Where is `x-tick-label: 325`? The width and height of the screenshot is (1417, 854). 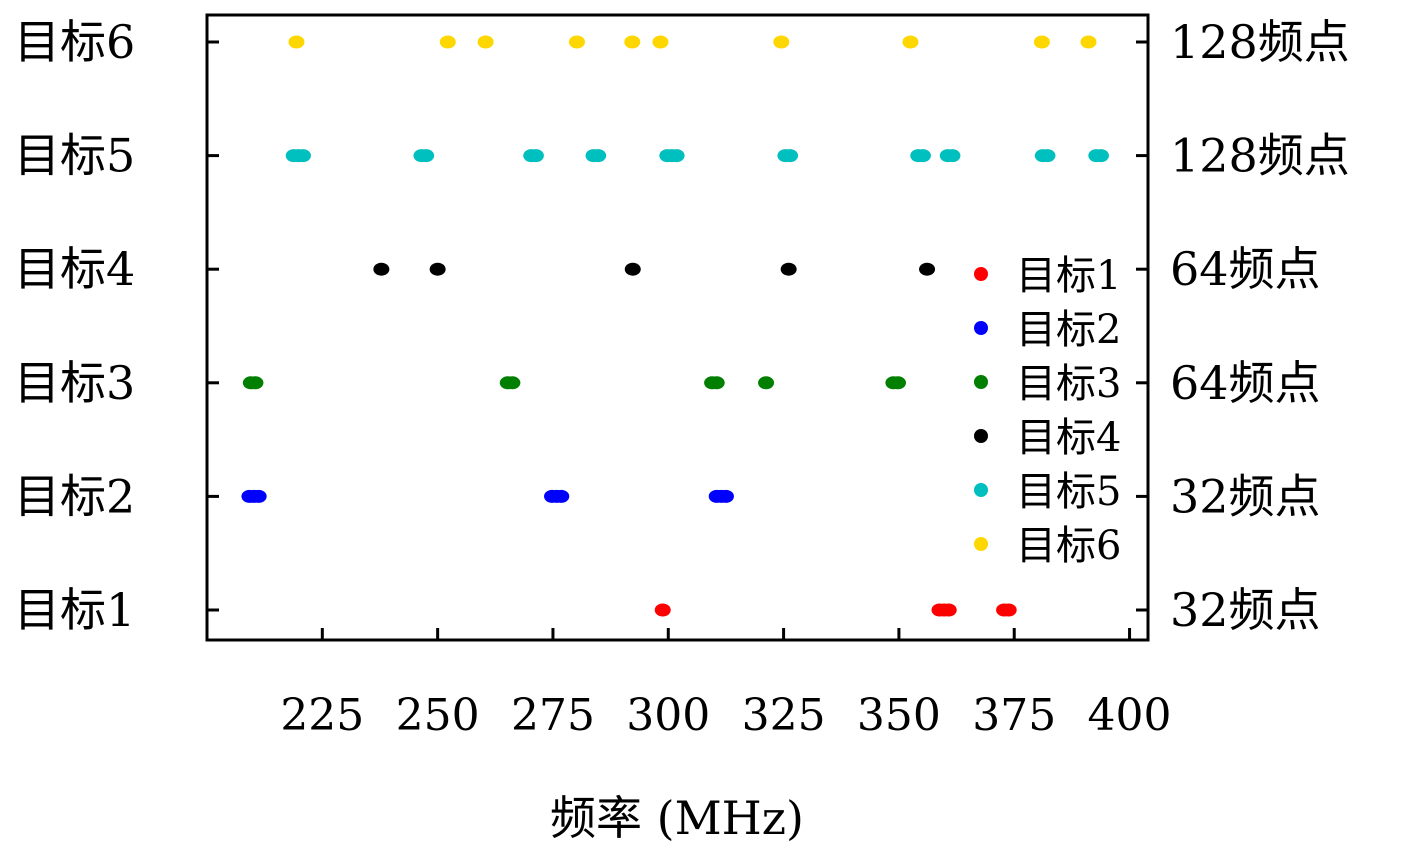
x-tick-label: 325 is located at coordinates (784, 715).